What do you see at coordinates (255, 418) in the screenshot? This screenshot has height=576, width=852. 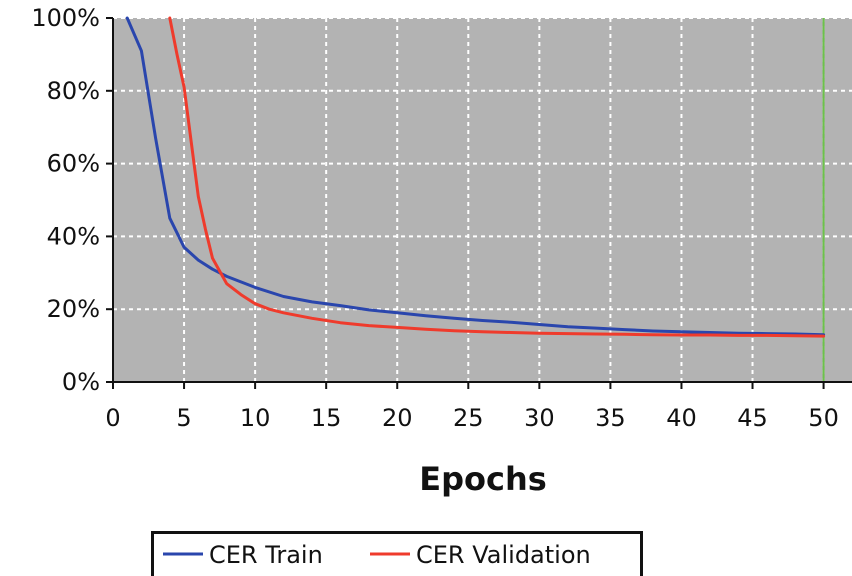 I see `x-tick-label: 10` at bounding box center [255, 418].